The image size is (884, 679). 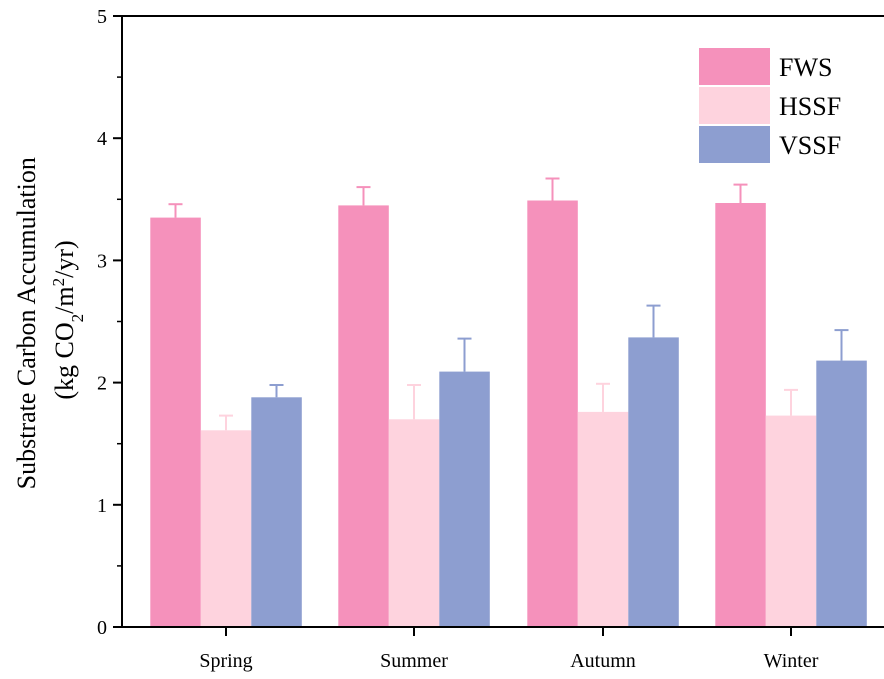 I want to click on legend-swatch-hssf, so click(x=734, y=105).